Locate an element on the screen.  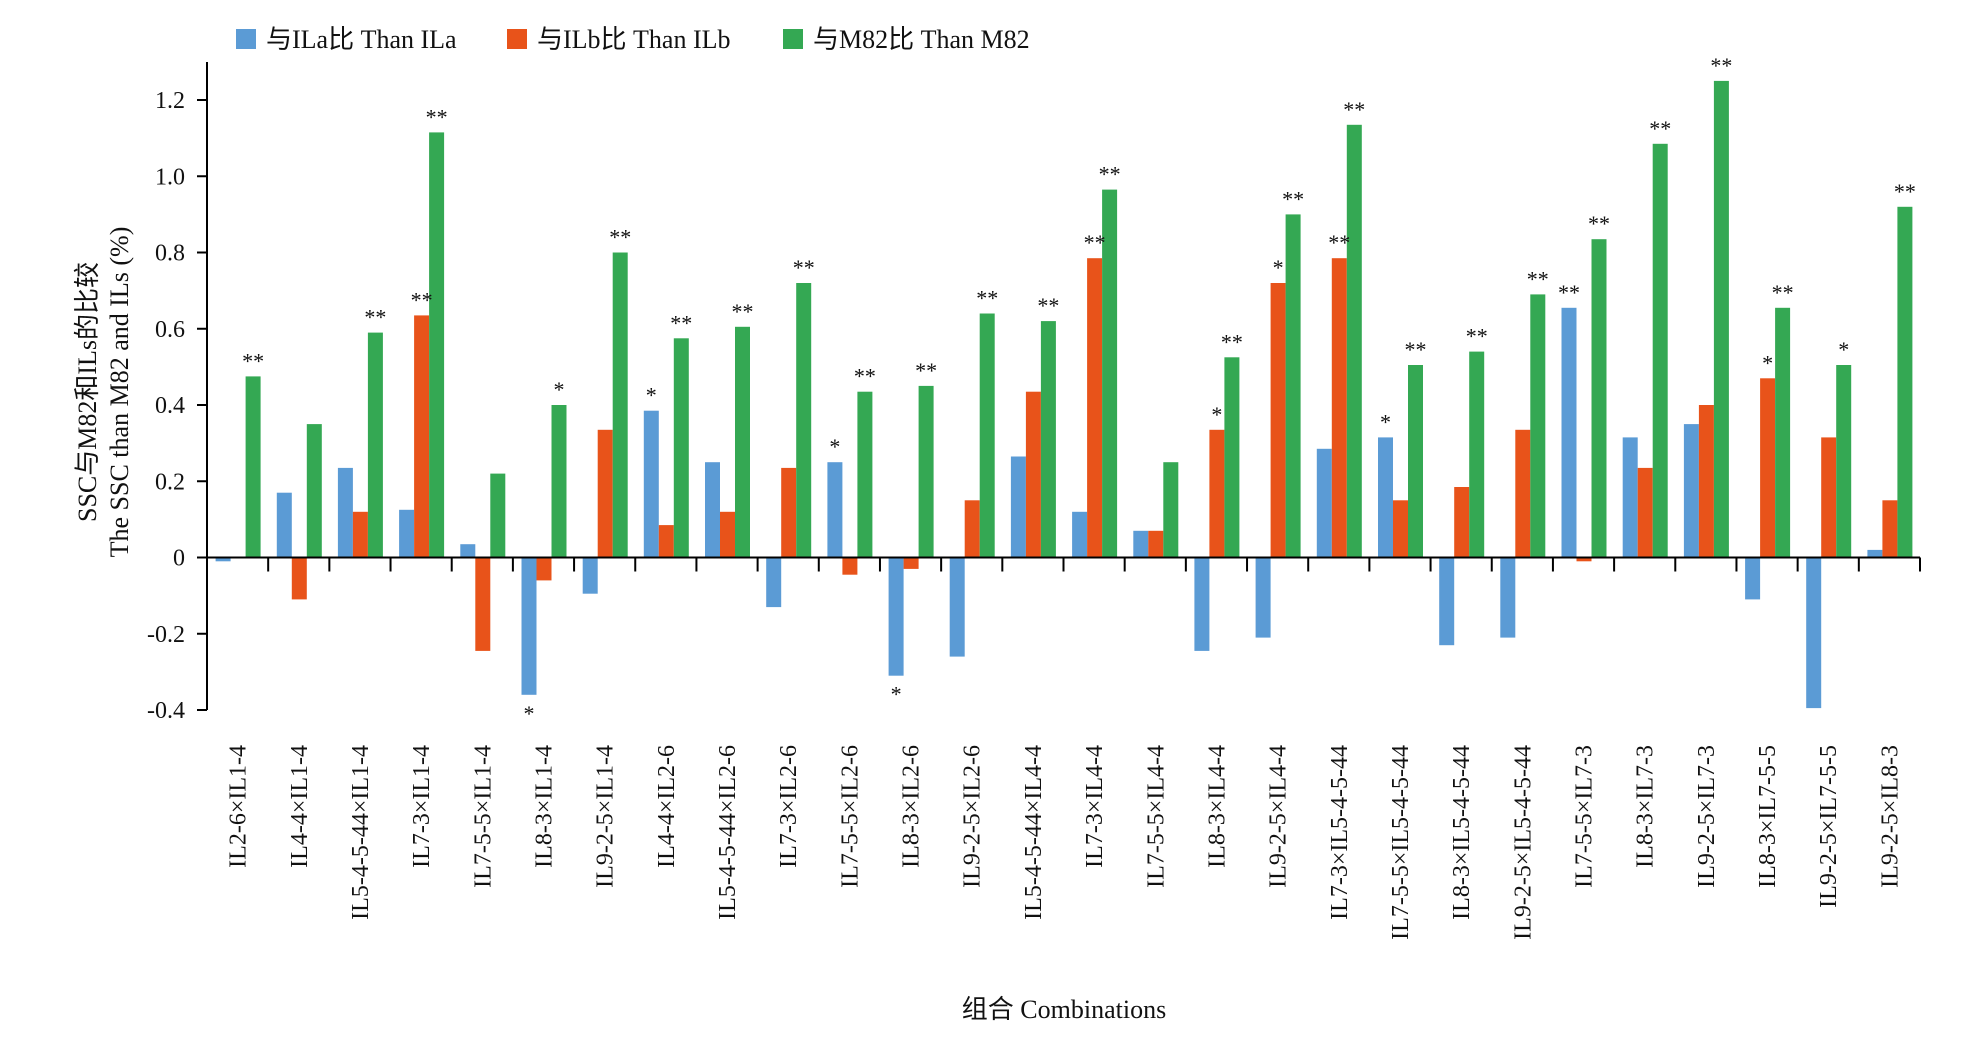
sig-mark-s3-20: ** is located at coordinates (1416, 349).